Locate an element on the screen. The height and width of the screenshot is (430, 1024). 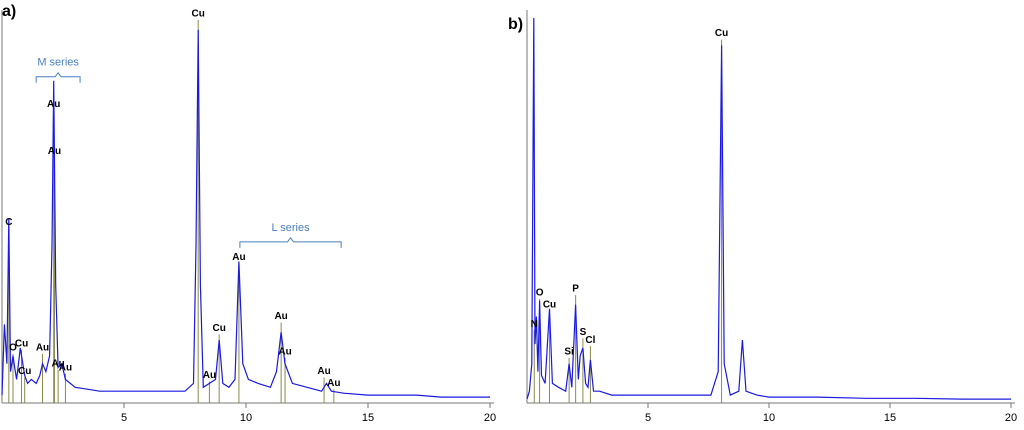
bracket-label: L series is located at coordinates (290, 228).